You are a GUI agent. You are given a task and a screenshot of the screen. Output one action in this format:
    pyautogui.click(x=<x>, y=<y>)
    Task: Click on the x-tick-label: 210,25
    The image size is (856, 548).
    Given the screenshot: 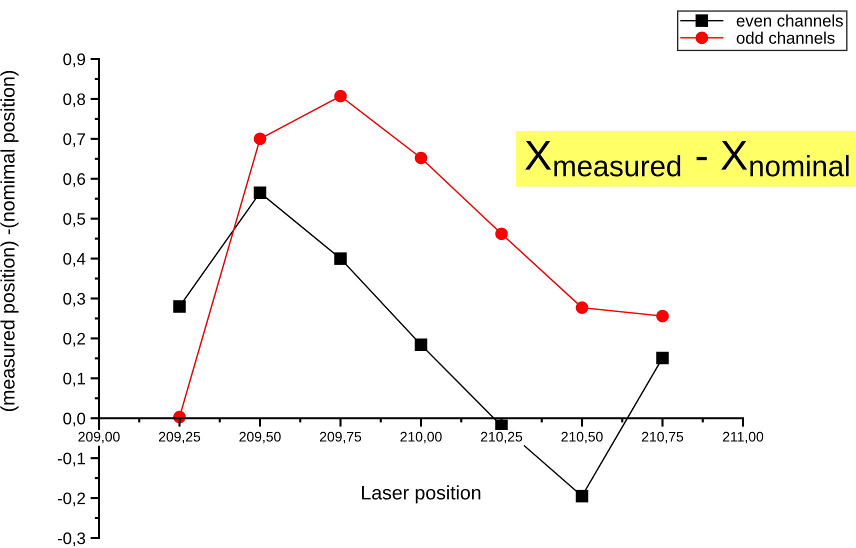 What is the action you would take?
    pyautogui.click(x=501, y=438)
    